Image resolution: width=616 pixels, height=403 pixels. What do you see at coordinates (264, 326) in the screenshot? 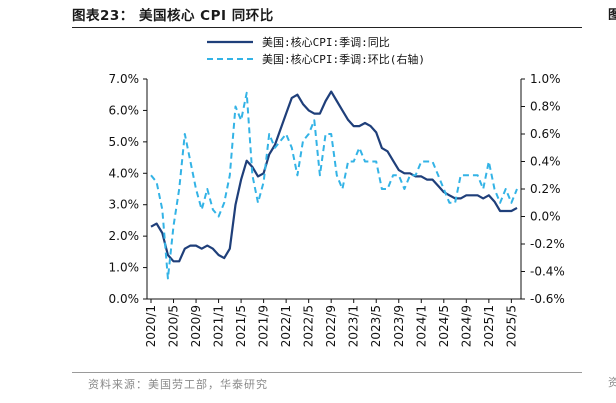
I see `x-tick-label: 2021/9` at bounding box center [264, 326].